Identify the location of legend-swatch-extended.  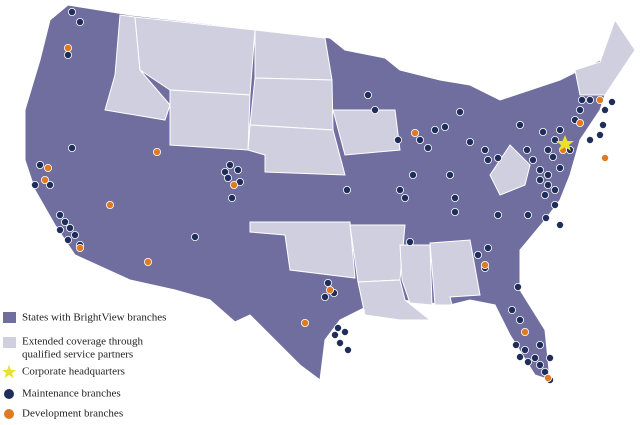
(9, 342).